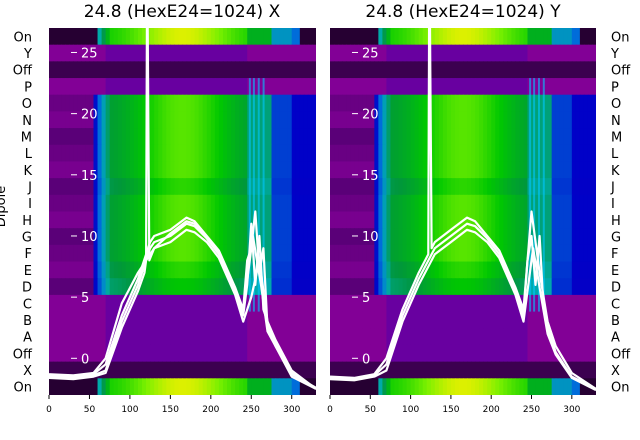 Image resolution: width=640 pixels, height=440 pixels. I want to click on row-label: C, so click(615, 304).